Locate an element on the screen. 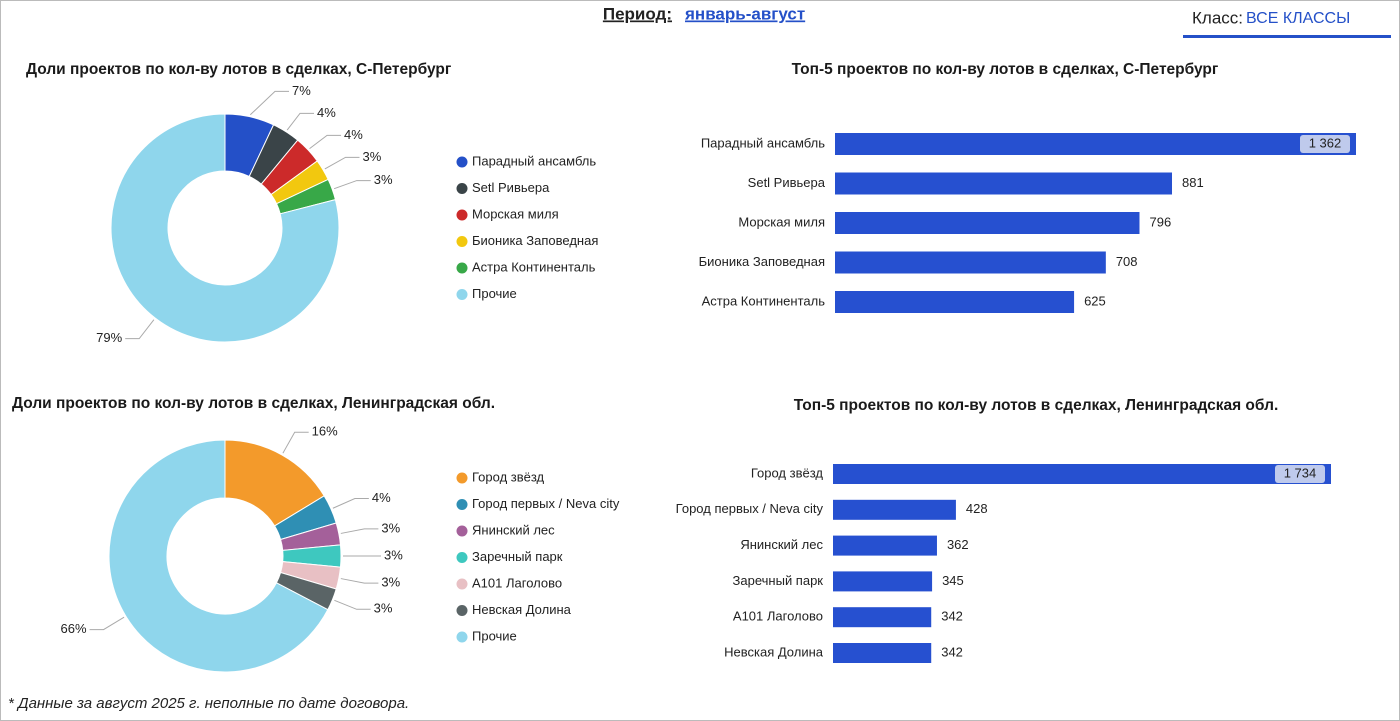 The width and height of the screenshot is (1400, 721). legend-label: А101 Лаголово is located at coordinates (517, 582).